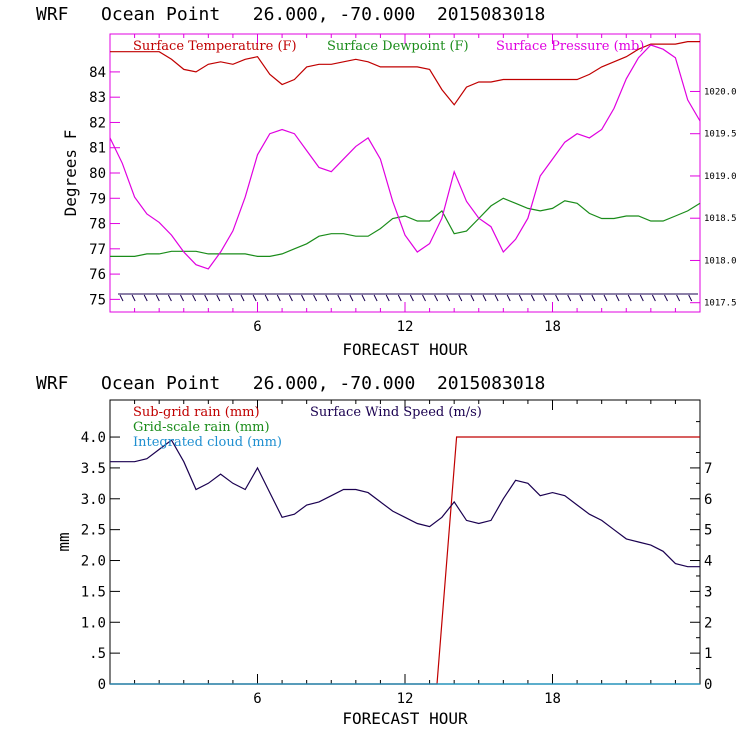  Describe the element at coordinates (396, 412) in the screenshot. I see `legend-surface-wind-speed: Surface Wind Speed (m/s)` at that location.